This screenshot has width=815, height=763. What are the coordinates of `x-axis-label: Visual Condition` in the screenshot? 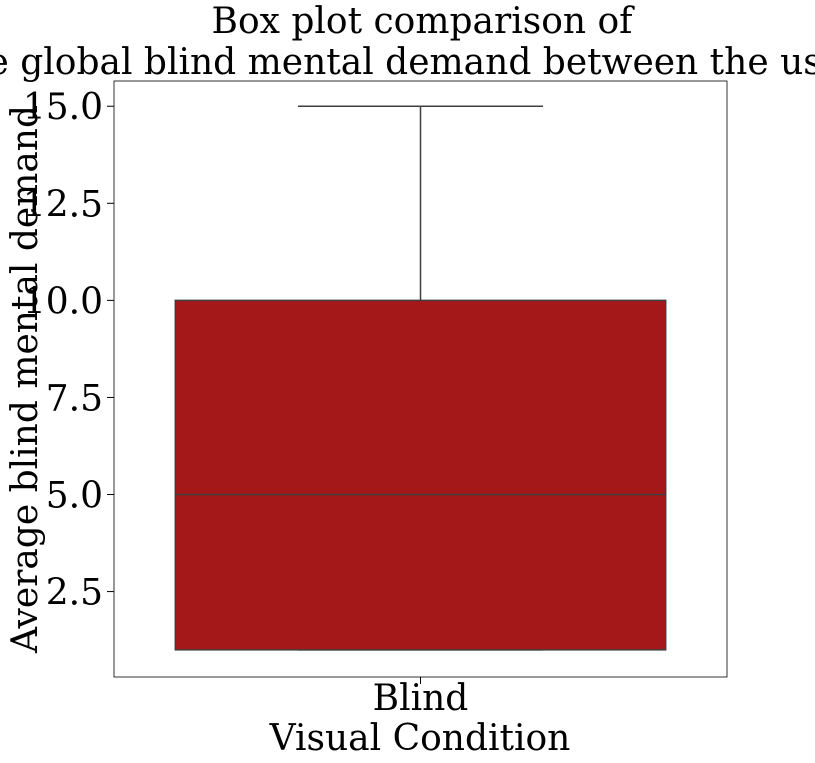 It's located at (420, 738).